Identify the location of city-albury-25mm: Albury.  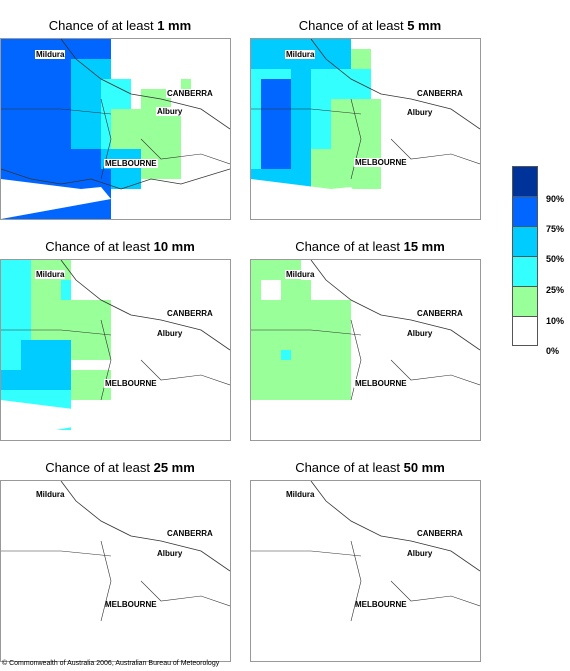
(170, 553).